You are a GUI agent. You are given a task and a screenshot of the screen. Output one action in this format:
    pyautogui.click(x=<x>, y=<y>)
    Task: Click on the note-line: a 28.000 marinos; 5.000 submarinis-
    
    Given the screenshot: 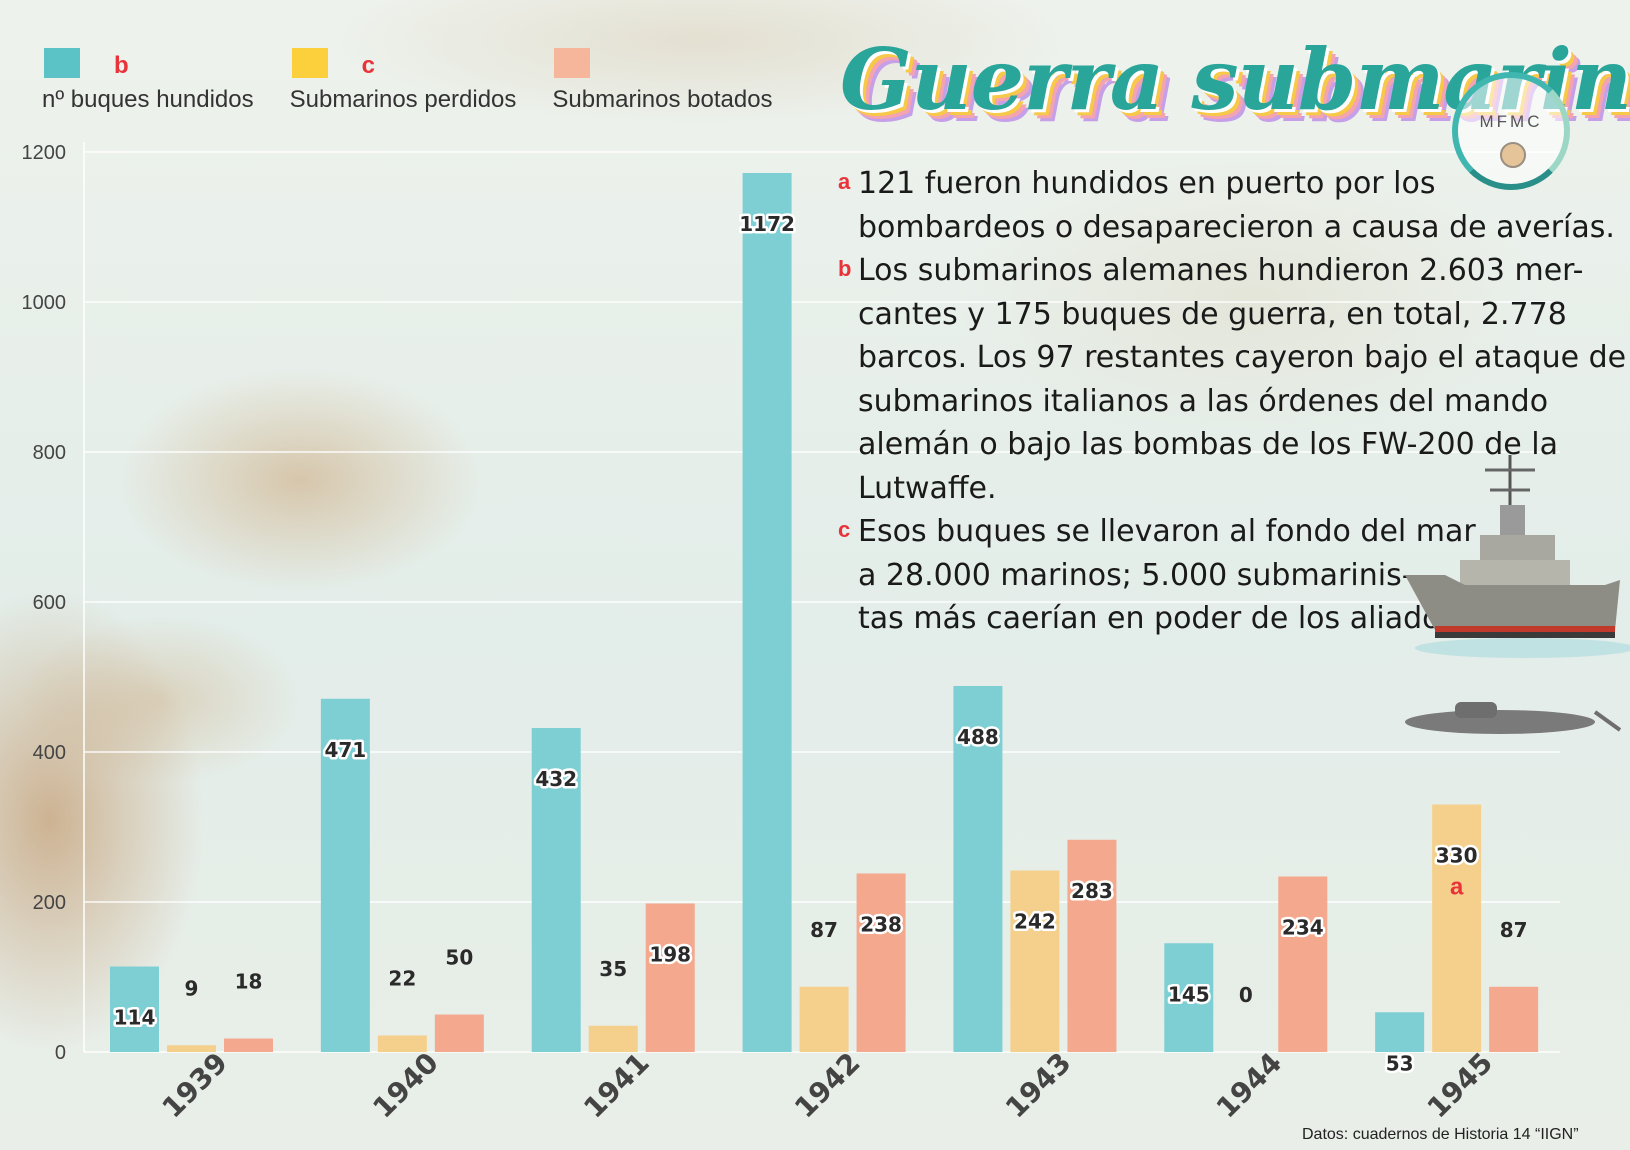 What is the action you would take?
    pyautogui.click(x=1135, y=575)
    